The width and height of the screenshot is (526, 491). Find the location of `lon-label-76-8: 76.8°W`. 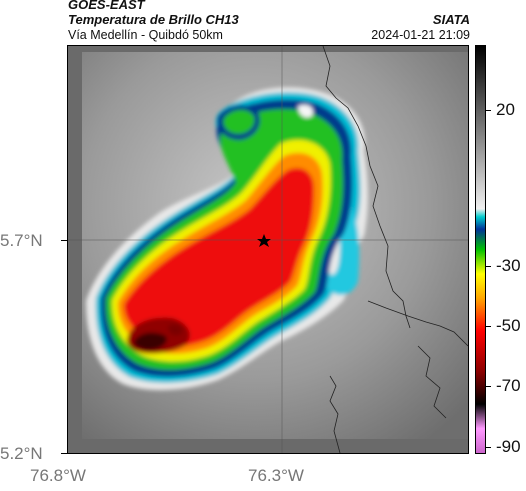

lon-label-76-8: 76.8°W is located at coordinates (58, 475).